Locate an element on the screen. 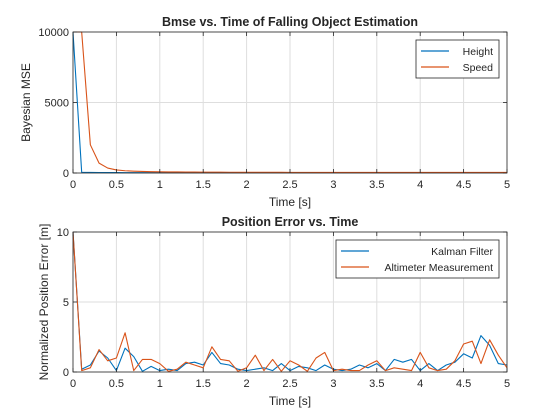 This screenshot has height=420, width=560. y-tick-label: 10000 is located at coordinates (53, 33).